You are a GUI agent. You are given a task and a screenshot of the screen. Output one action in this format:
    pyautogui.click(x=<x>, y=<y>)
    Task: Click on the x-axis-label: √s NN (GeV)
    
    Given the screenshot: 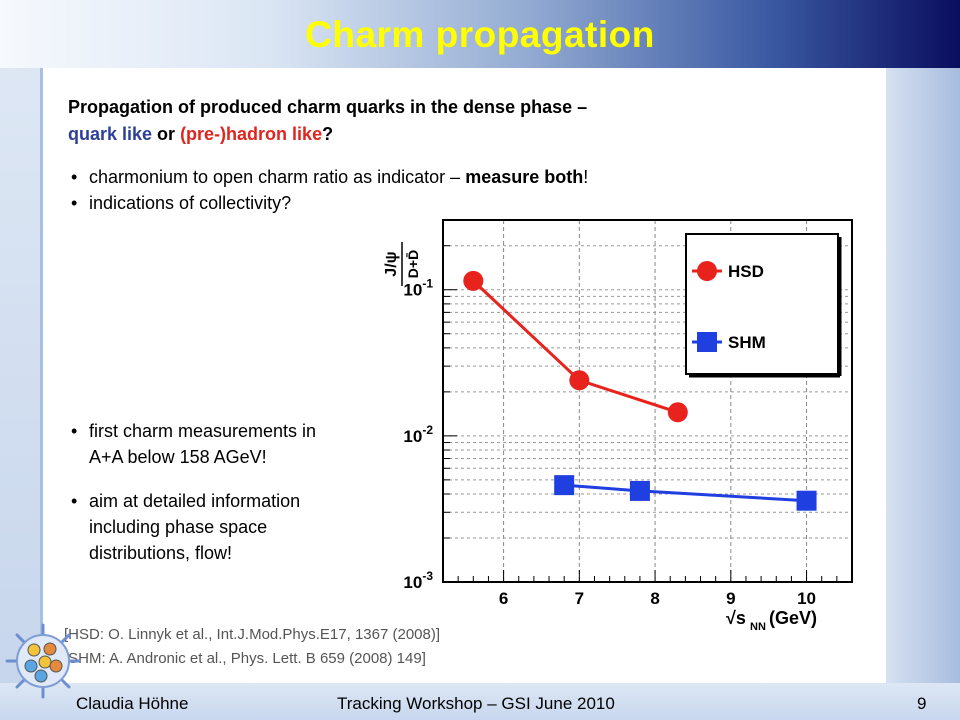 What is the action you would take?
    pyautogui.click(x=771, y=620)
    